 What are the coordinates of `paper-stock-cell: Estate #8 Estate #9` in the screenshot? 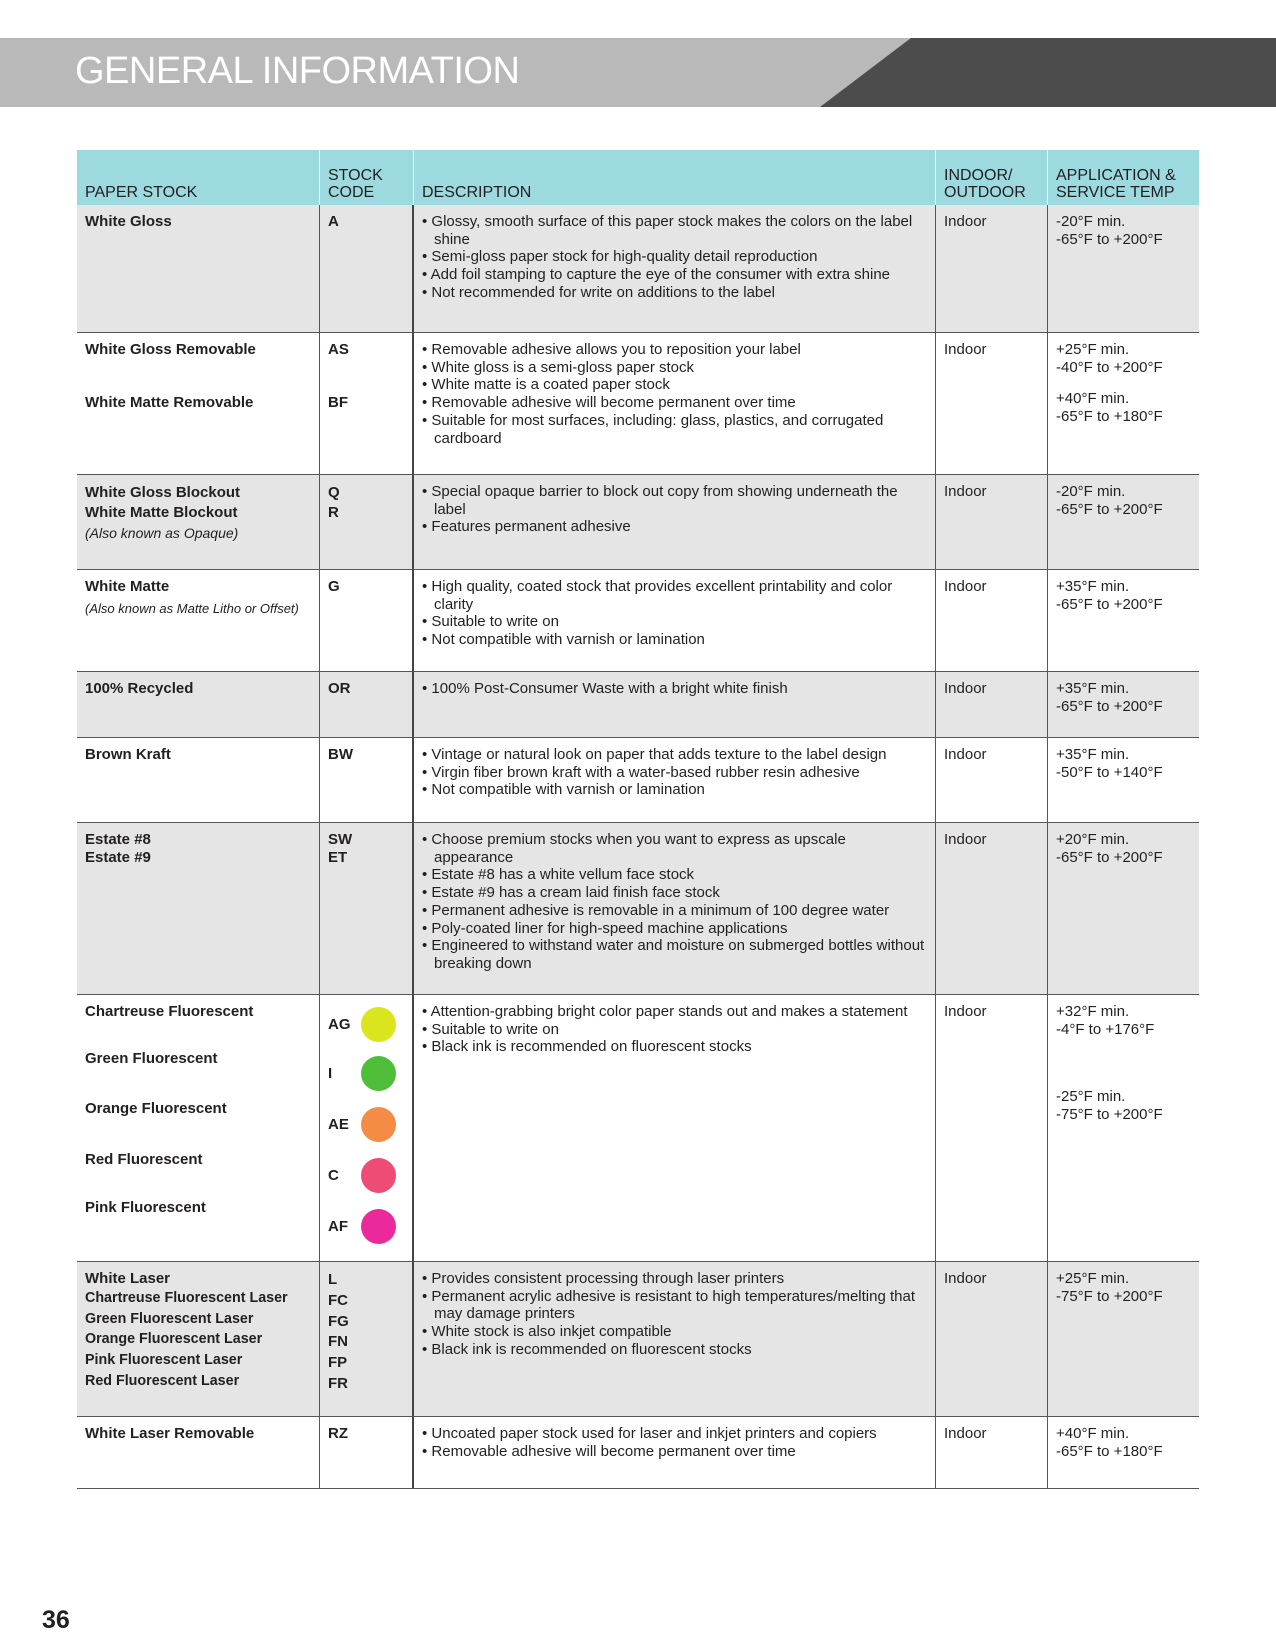 It's located at (198, 908).